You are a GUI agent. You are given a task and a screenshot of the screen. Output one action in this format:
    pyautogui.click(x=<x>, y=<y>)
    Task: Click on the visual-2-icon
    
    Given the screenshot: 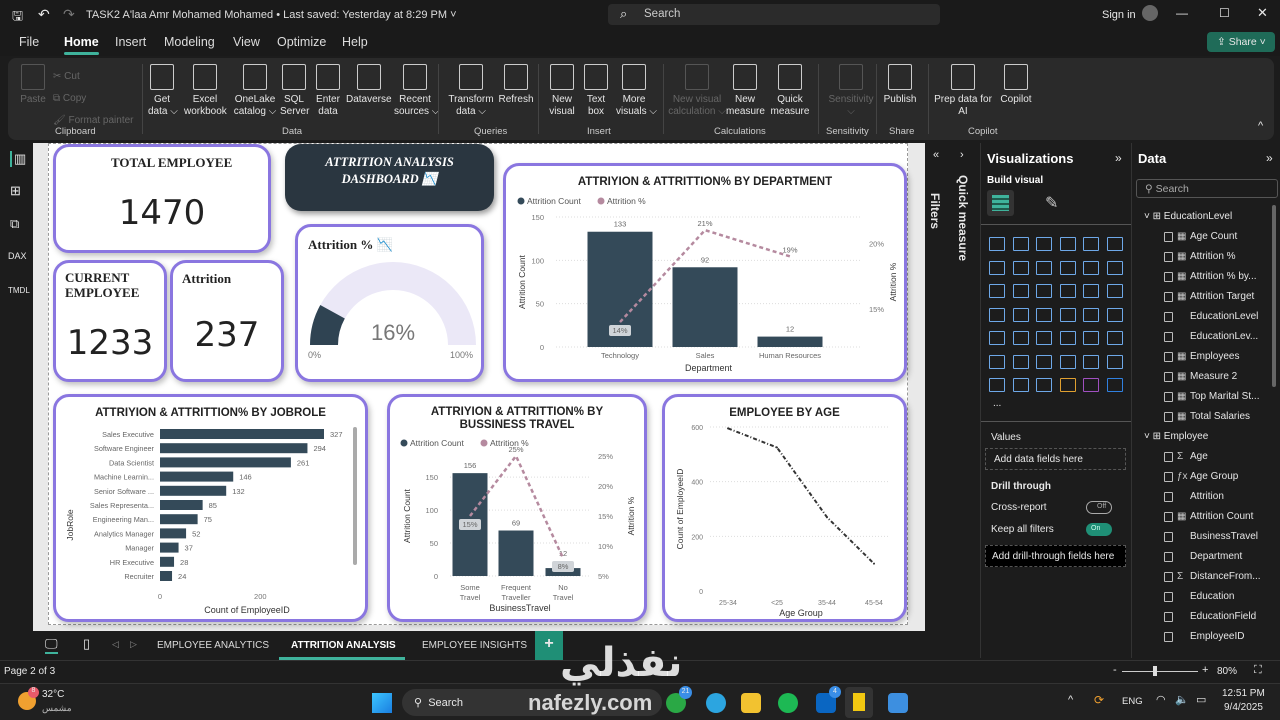 What is the action you would take?
    pyautogui.click(x=1091, y=385)
    